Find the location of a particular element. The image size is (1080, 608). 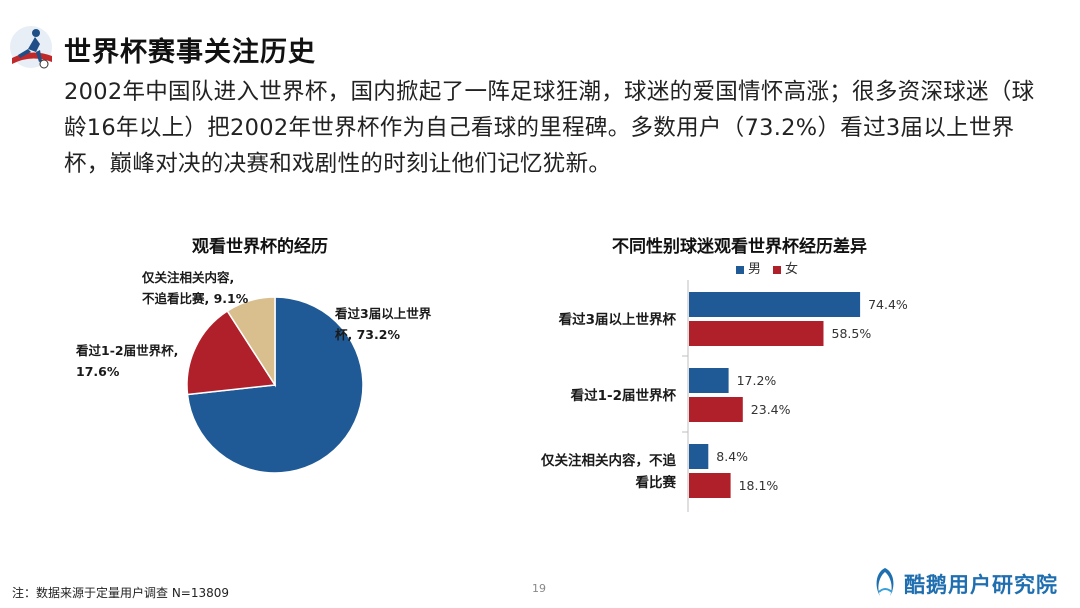

legend-swatch-male is located at coordinates (740, 269).